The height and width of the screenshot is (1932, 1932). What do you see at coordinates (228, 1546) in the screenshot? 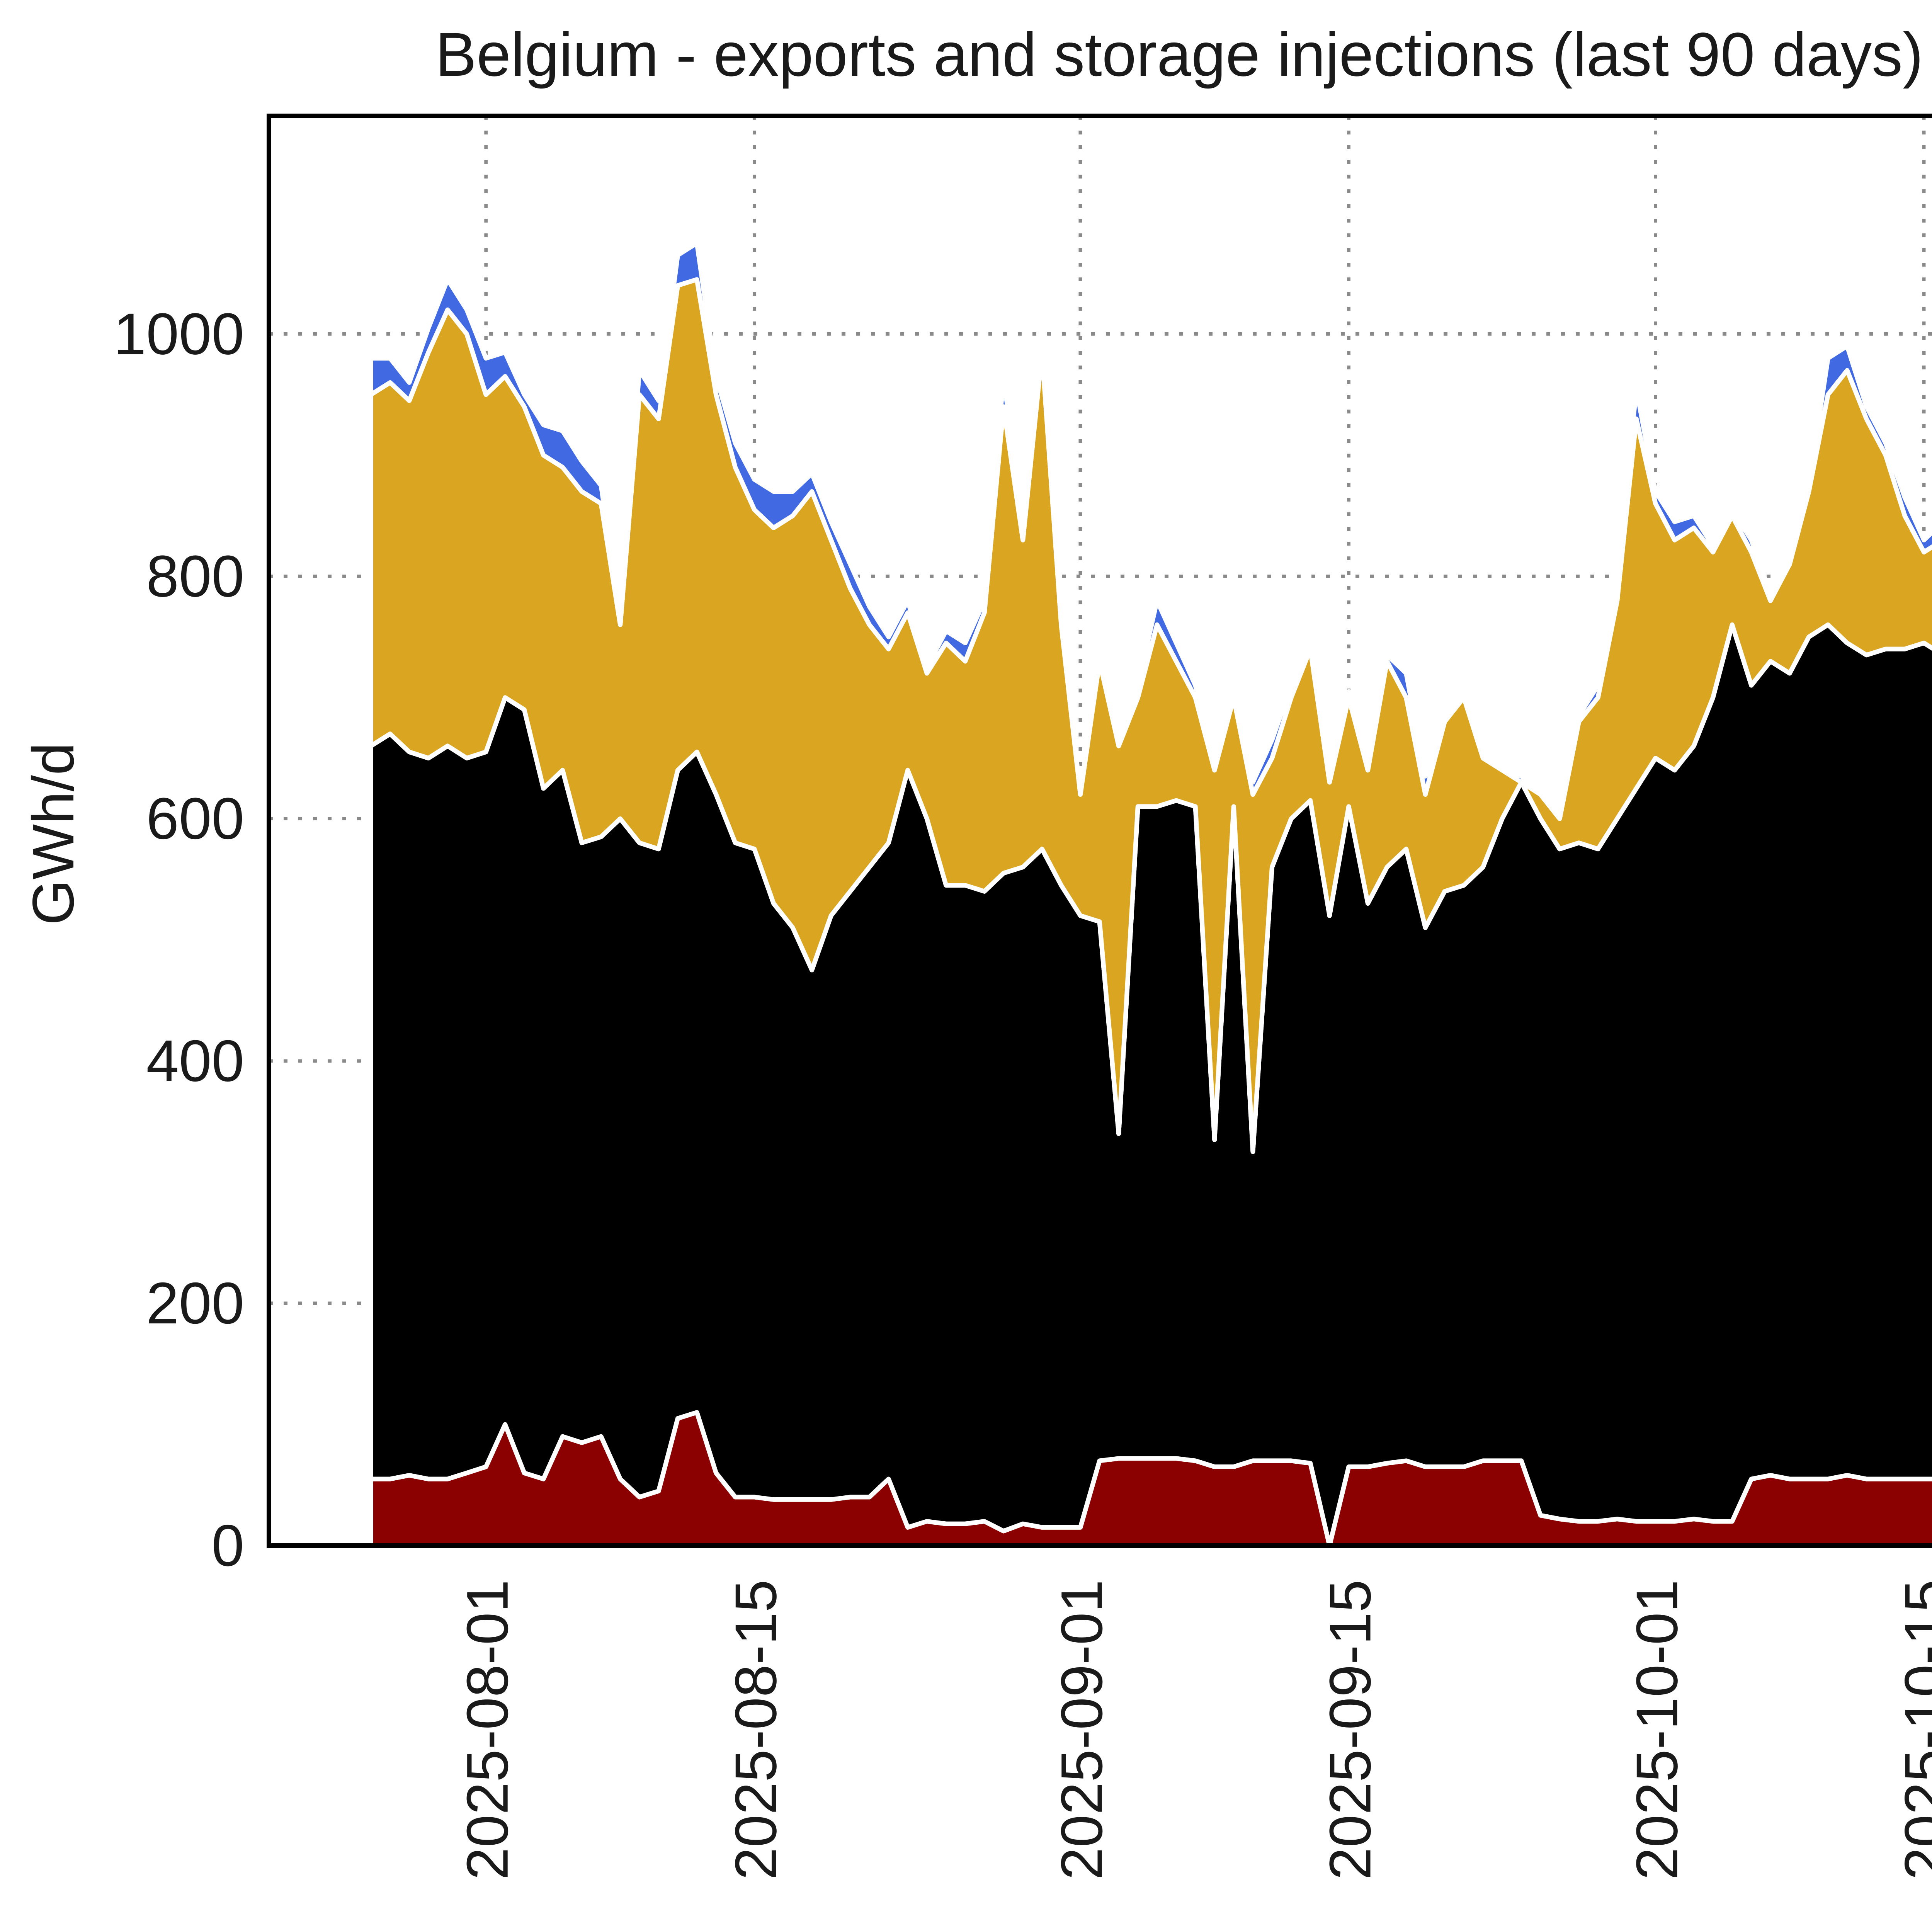
I see `svg-text: 0` at bounding box center [228, 1546].